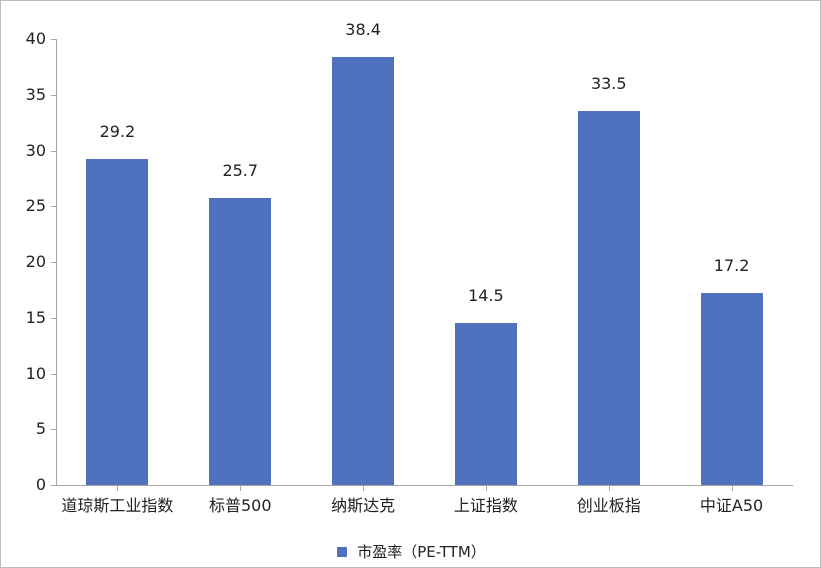 This screenshot has width=821, height=568. I want to click on y-tick-label: 20, so click(35, 261).